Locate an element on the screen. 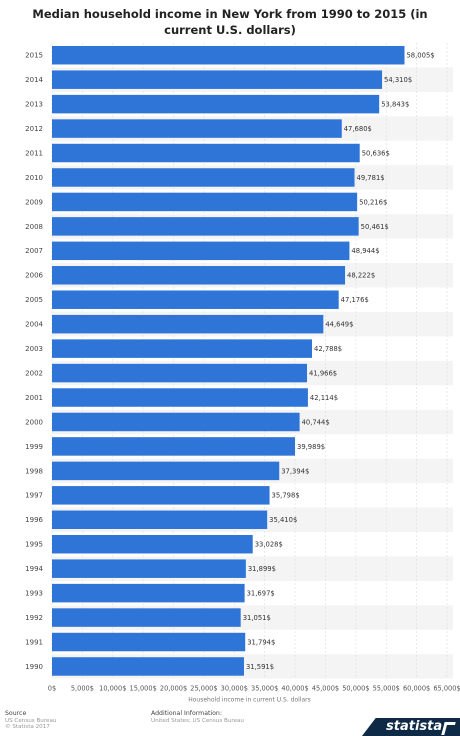 This screenshot has height=736, width=460. source-block: Source US Census Bureau © Statista 2017 is located at coordinates (31, 720).